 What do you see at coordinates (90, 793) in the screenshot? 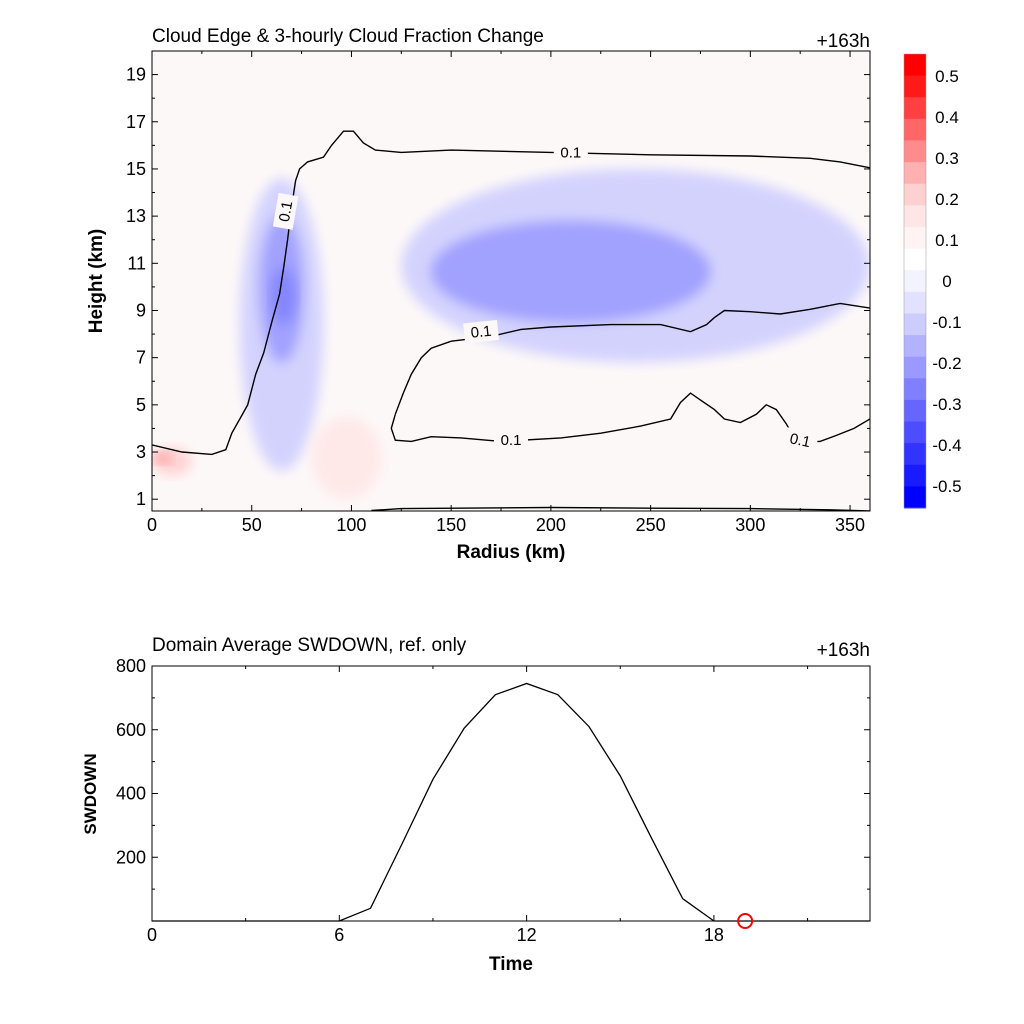
I see `bottom-y-axis-label: SWDOWN` at bounding box center [90, 793].